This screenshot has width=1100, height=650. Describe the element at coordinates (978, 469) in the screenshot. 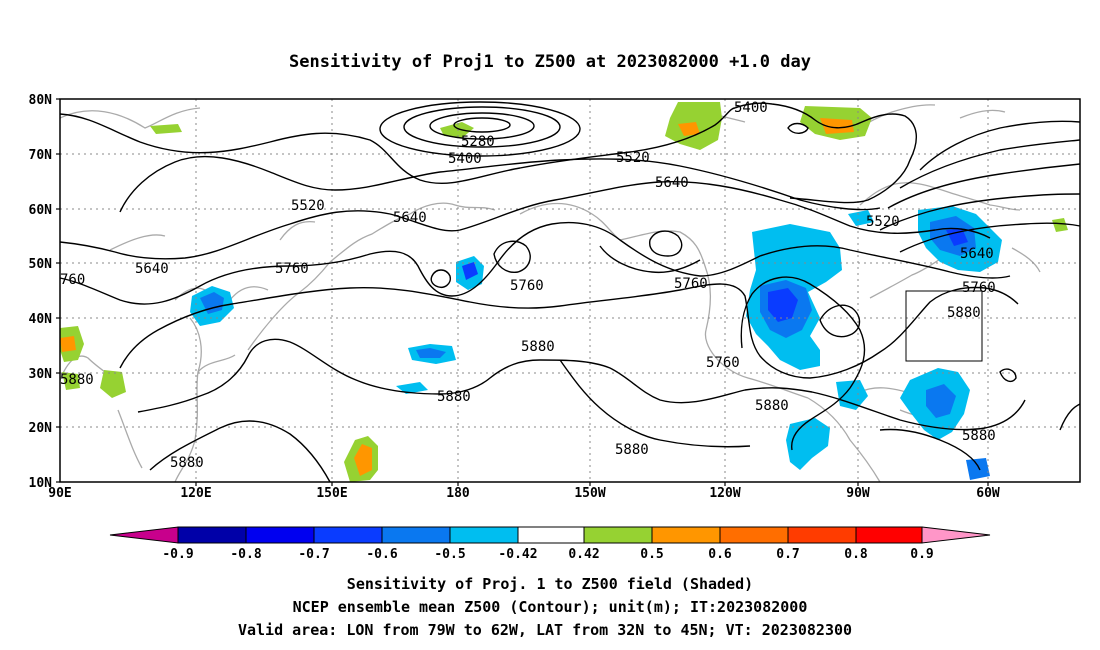

I see `shade-blue-south-atl` at that location.